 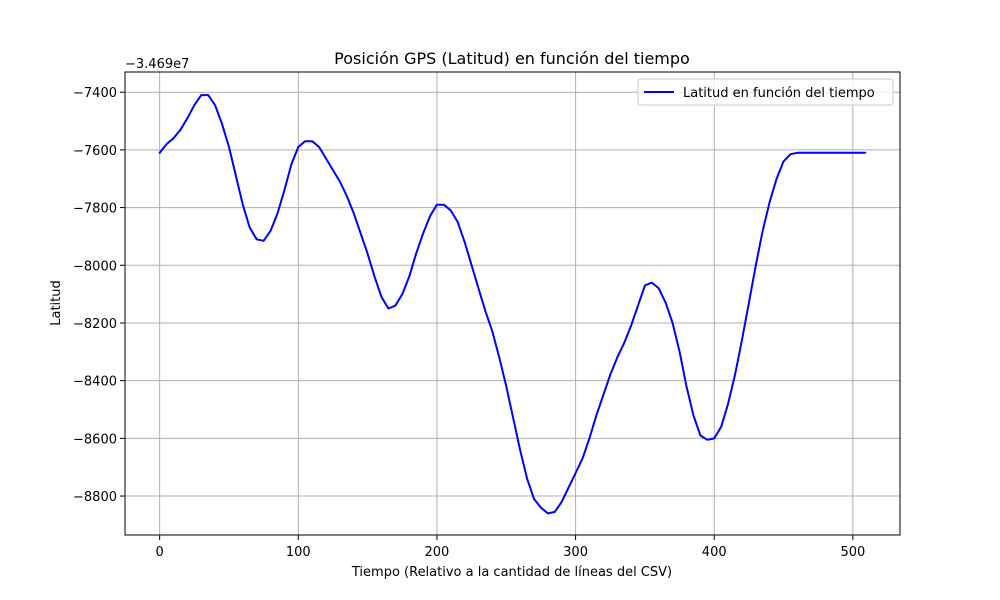 What do you see at coordinates (437, 552) in the screenshot?
I see `x-tick-label-2: 200` at bounding box center [437, 552].